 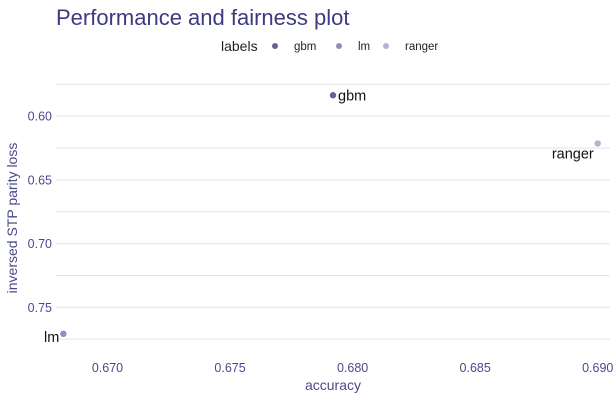 I want to click on point-label-ranger: ranger, so click(x=573, y=154).